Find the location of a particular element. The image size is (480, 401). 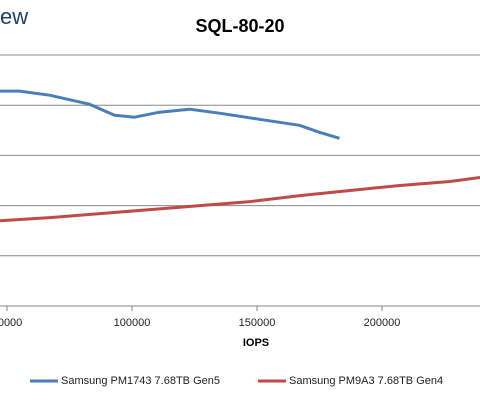

x-axis-label: IOPS is located at coordinates (256, 343).